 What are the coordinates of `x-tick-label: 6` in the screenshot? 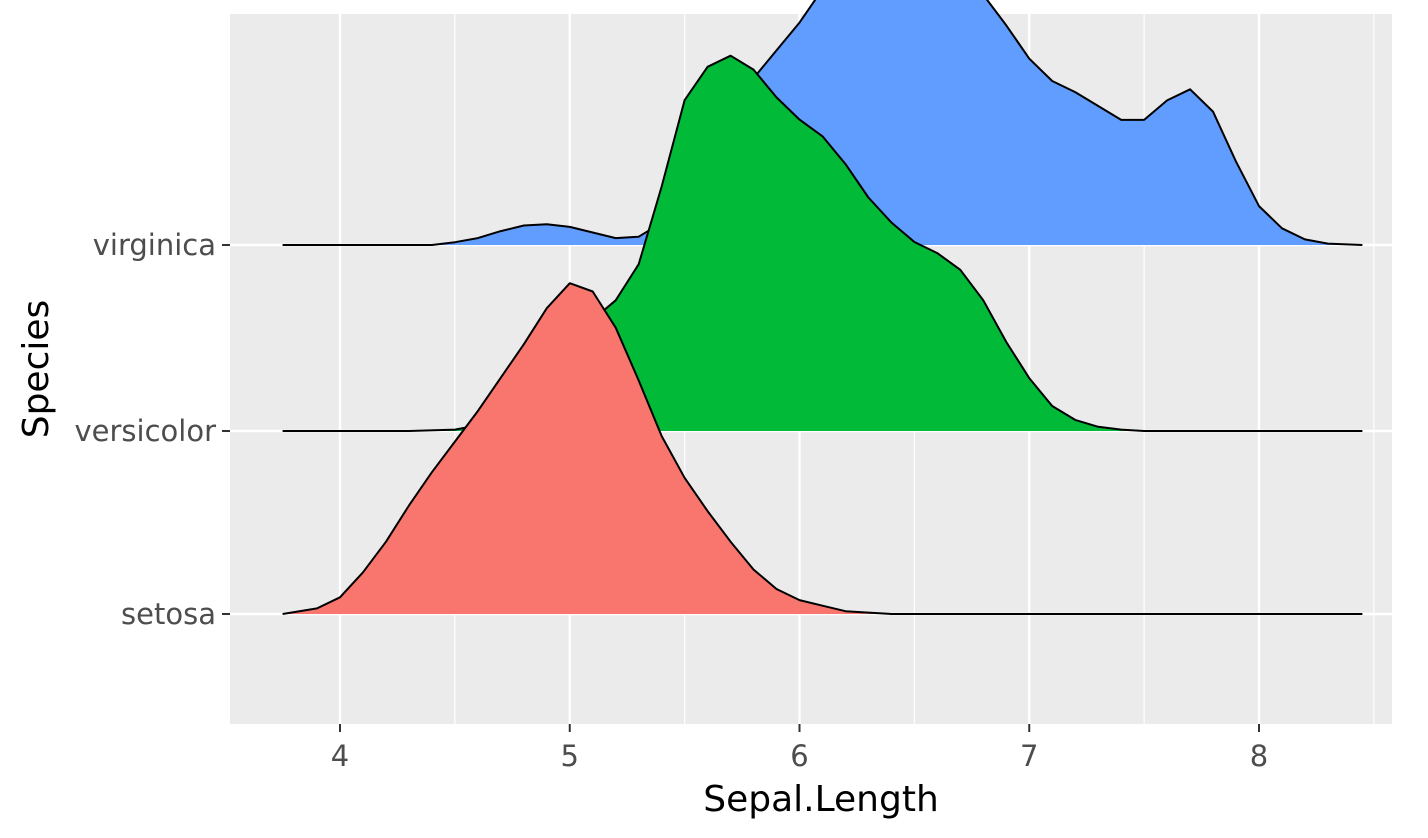 It's located at (799, 756).